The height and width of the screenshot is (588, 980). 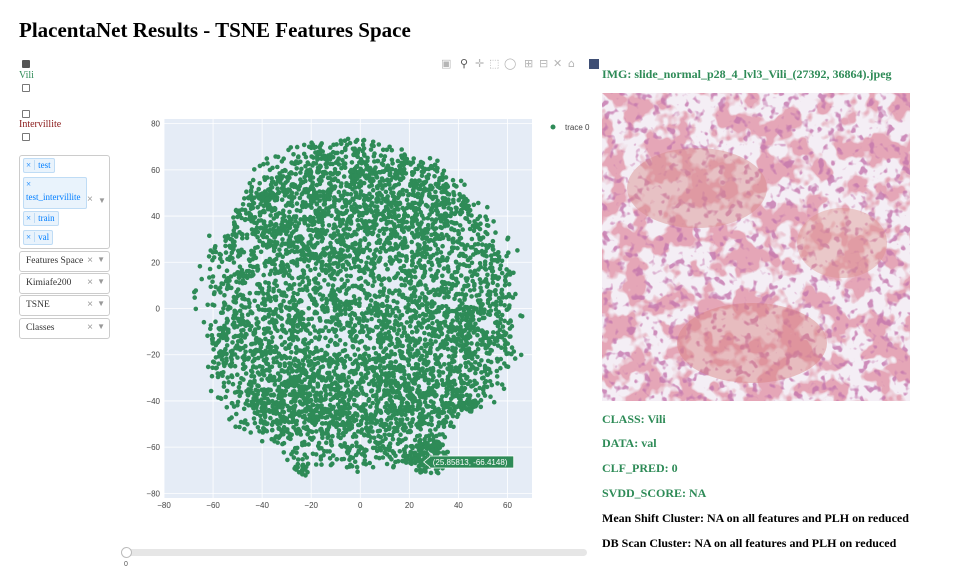 What do you see at coordinates (38, 237) in the screenshot?
I see `dataset-tag-val: × val` at bounding box center [38, 237].